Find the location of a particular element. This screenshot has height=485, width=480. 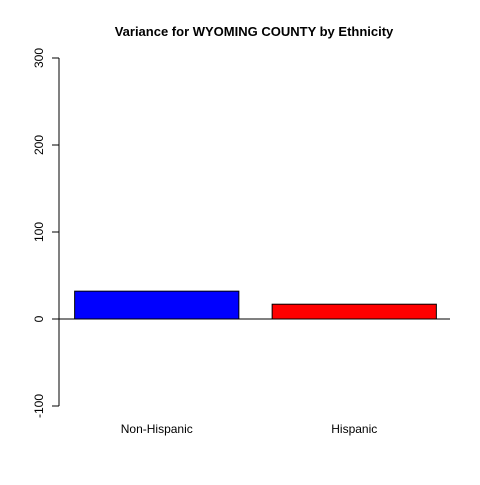

bar-non-hispanic is located at coordinates (157, 305).